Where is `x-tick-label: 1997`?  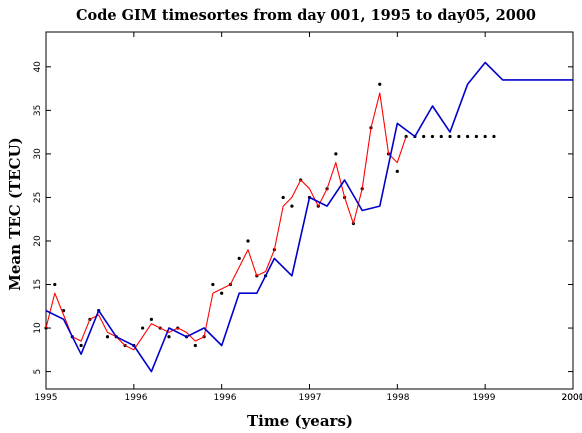
x-tick-label: 1997 is located at coordinates (310, 398).